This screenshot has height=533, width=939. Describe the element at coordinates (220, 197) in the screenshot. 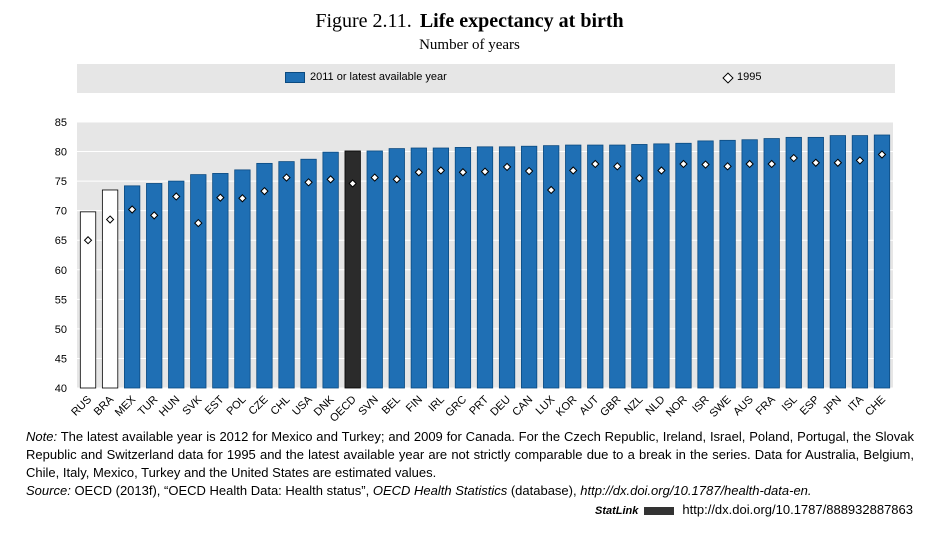

I see `marker-1995-est` at that location.